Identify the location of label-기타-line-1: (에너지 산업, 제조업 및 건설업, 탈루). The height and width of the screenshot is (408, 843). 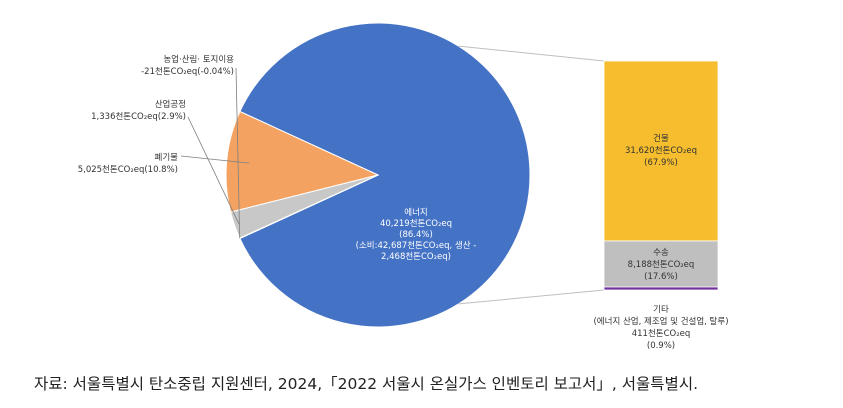
(660, 321).